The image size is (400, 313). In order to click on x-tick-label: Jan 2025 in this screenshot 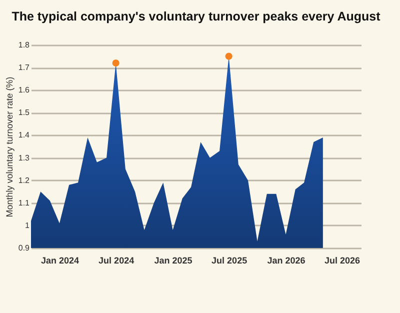, I will do `click(173, 261)`.